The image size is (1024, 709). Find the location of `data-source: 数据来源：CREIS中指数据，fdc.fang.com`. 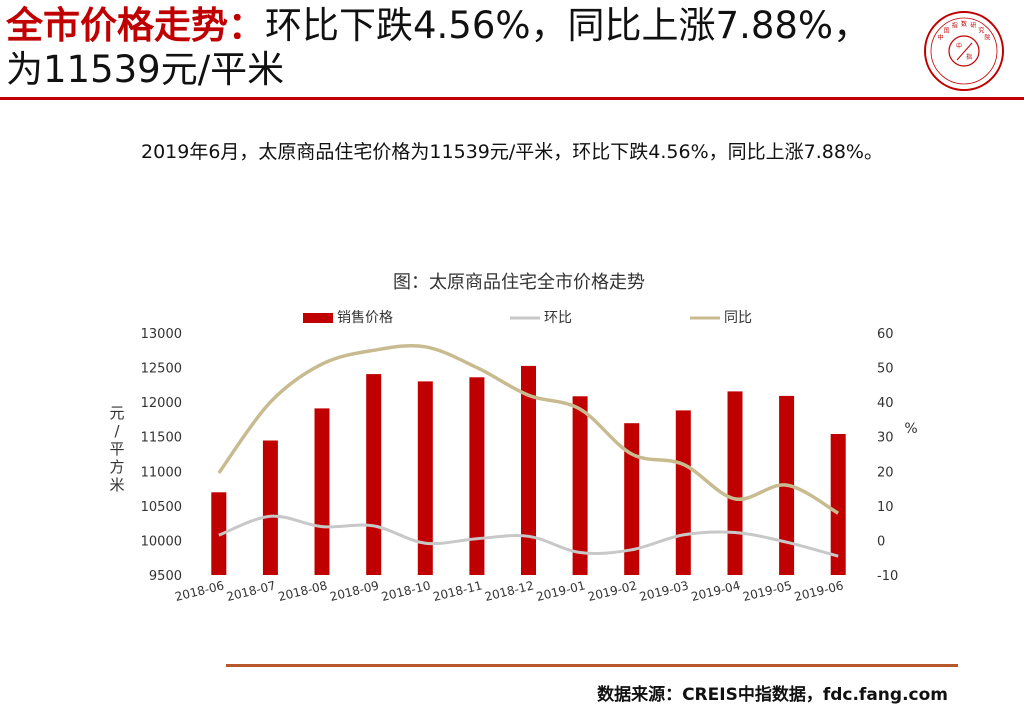

data-source: 数据来源：CREIS中指数据，fdc.fang.com is located at coordinates (772, 695).